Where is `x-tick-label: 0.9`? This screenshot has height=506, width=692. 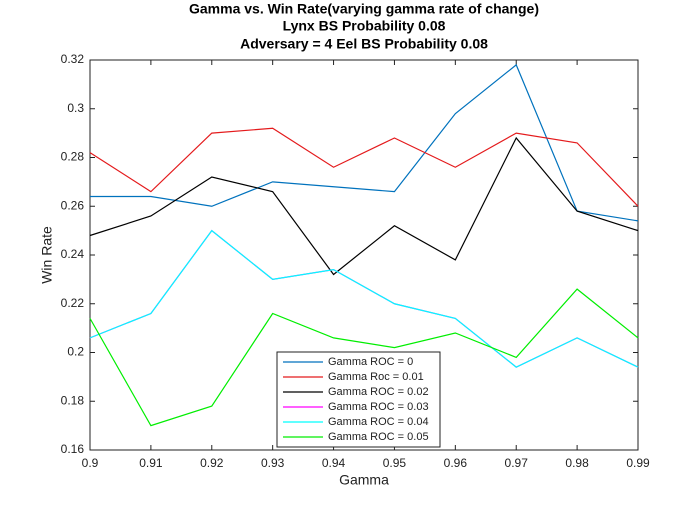
x-tick-label: 0.9 is located at coordinates (90, 463).